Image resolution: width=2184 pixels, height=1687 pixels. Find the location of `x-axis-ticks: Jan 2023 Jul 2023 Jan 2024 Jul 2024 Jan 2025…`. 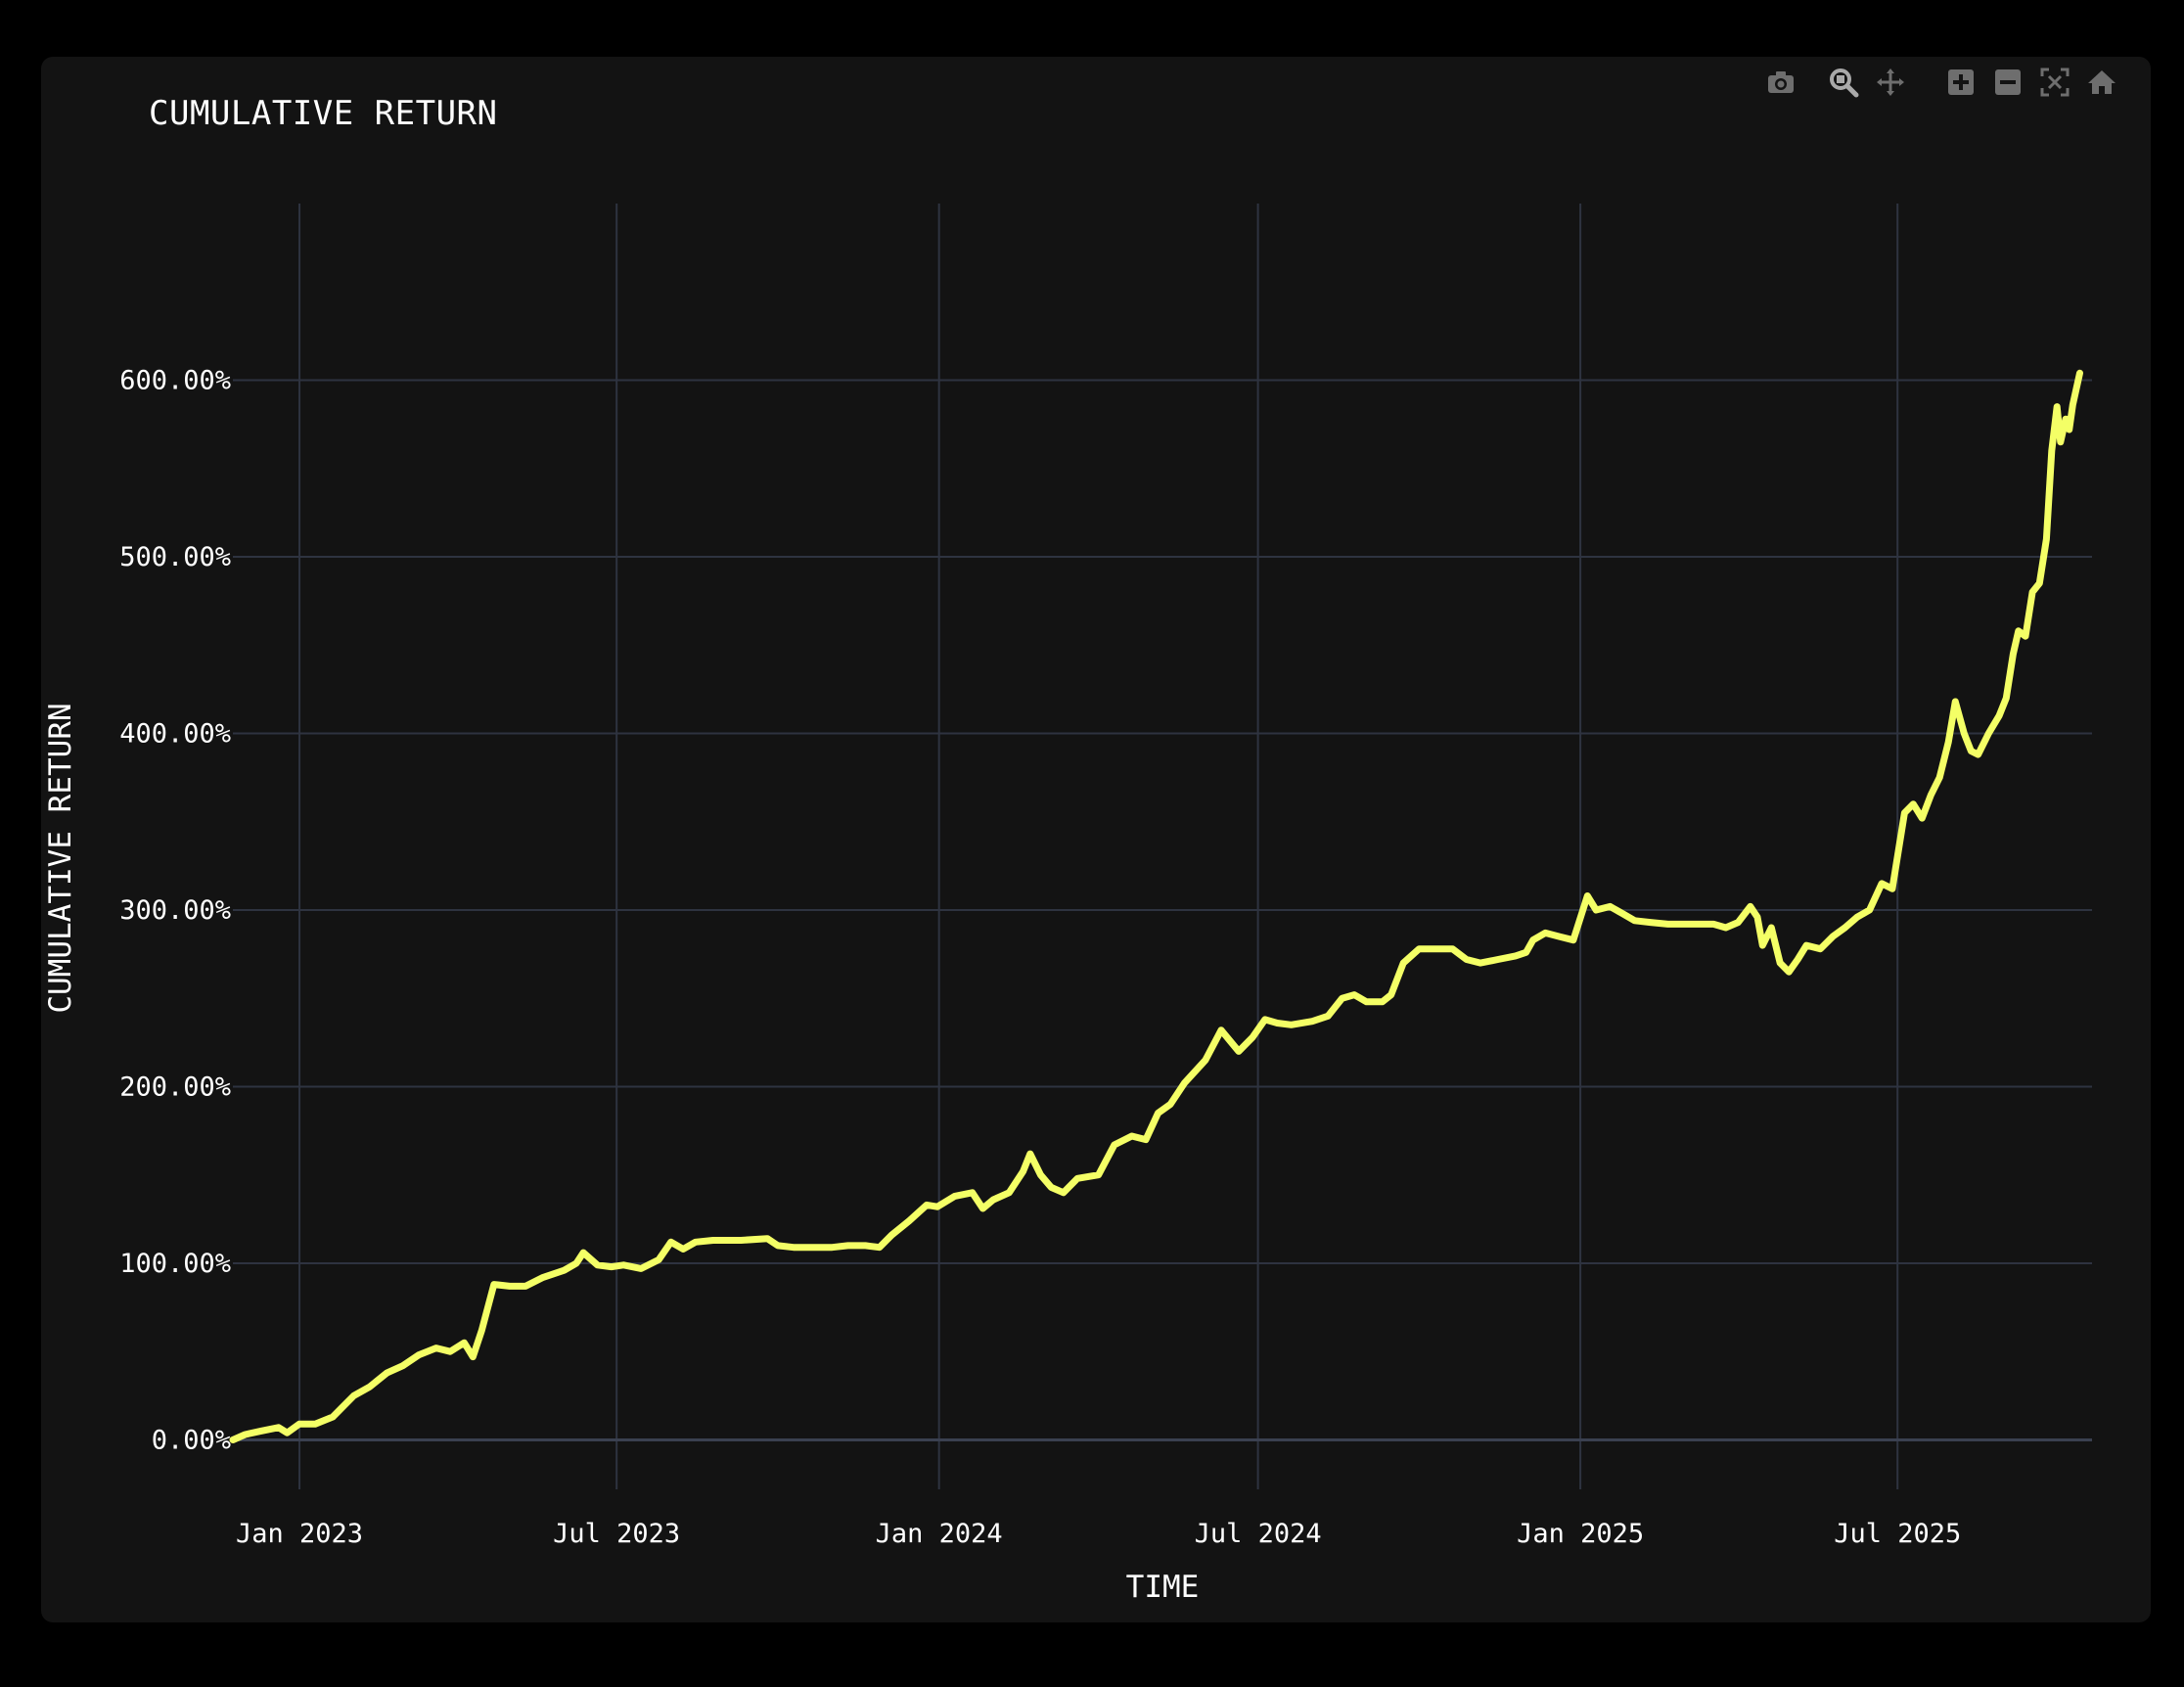

x-axis-ticks: Jan 2023 Jul 2023 Jan 2024 Jul 2024 Jan 2025… is located at coordinates (1098, 1534).